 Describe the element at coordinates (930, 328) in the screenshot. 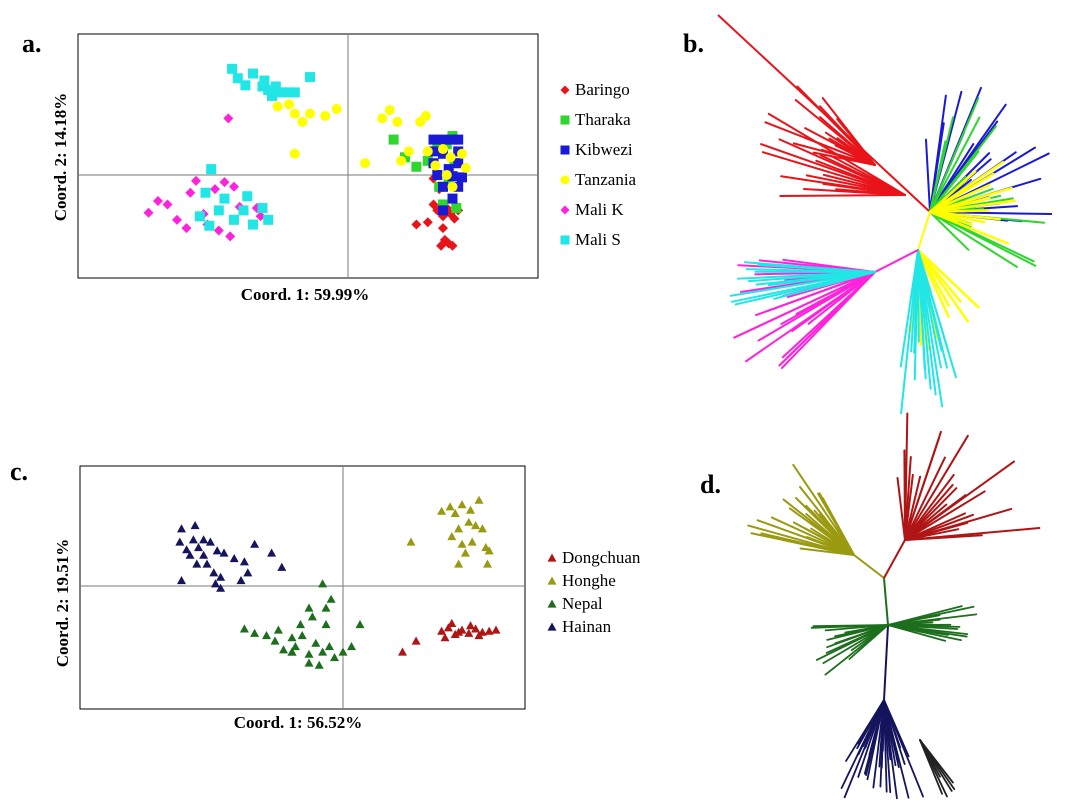

I see `tree-branch-mali-s` at that location.